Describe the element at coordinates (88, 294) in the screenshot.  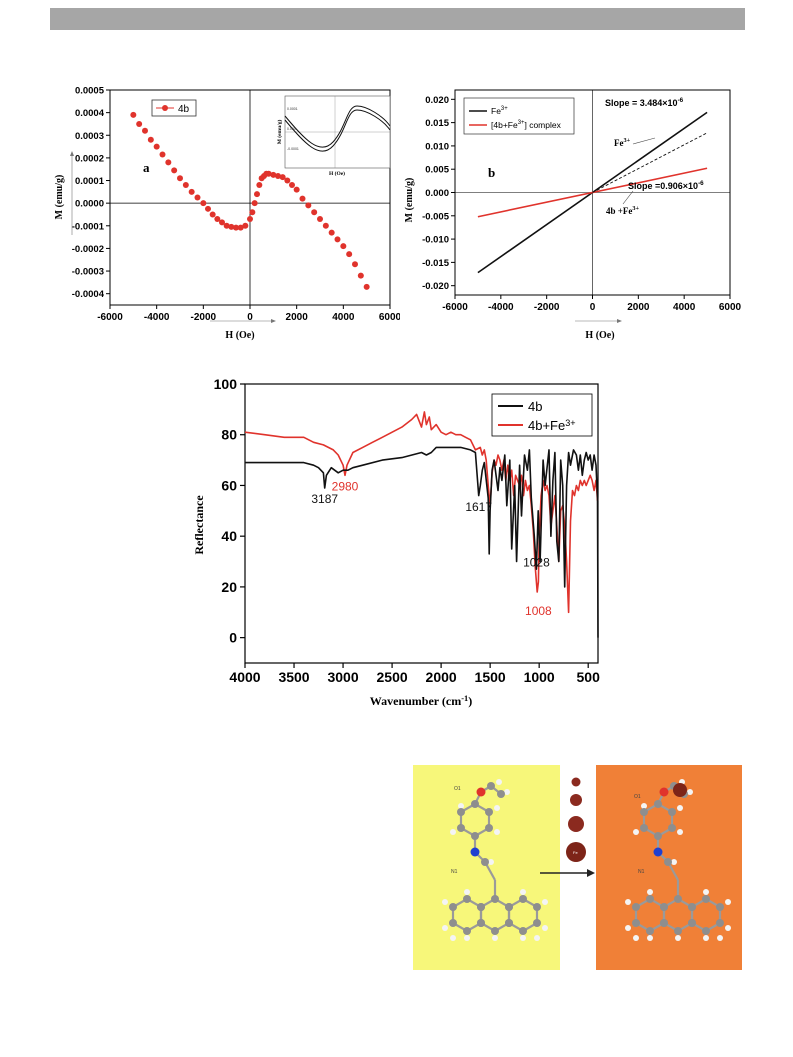
I see `y-tick-label: -0.0004` at that location.